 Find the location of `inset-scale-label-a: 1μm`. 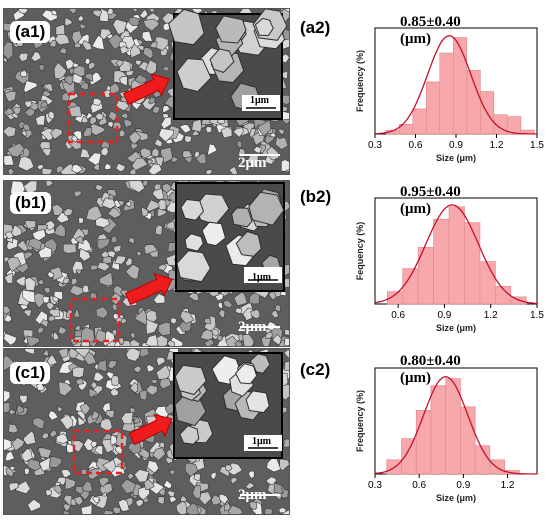

inset-scale-label-a: 1μm is located at coordinates (259, 100).